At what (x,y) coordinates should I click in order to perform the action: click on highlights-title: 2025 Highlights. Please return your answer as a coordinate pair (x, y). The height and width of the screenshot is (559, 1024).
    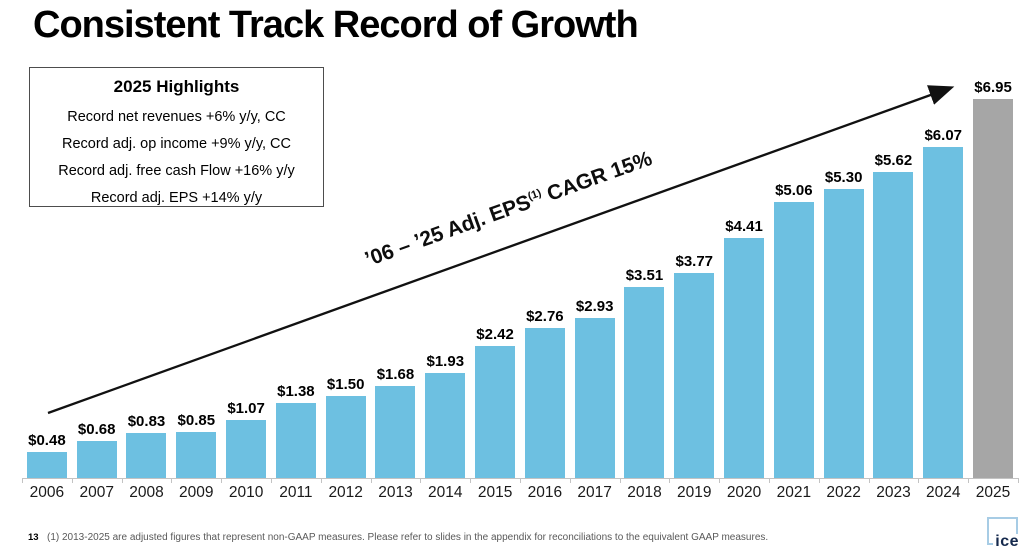
    Looking at the image, I should click on (176, 86).